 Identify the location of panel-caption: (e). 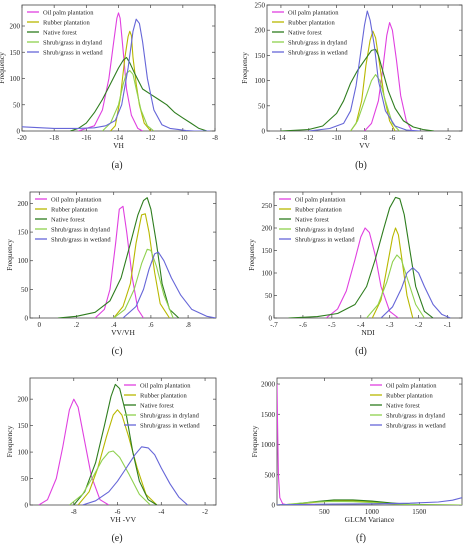
(116, 538).